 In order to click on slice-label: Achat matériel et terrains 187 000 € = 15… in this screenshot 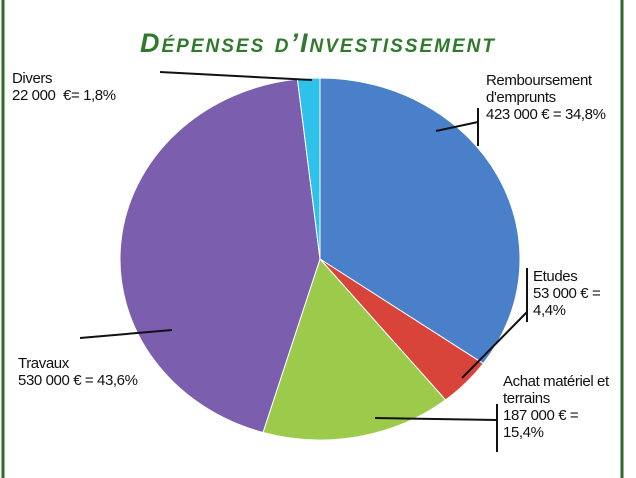, I will do `click(562, 407)`.